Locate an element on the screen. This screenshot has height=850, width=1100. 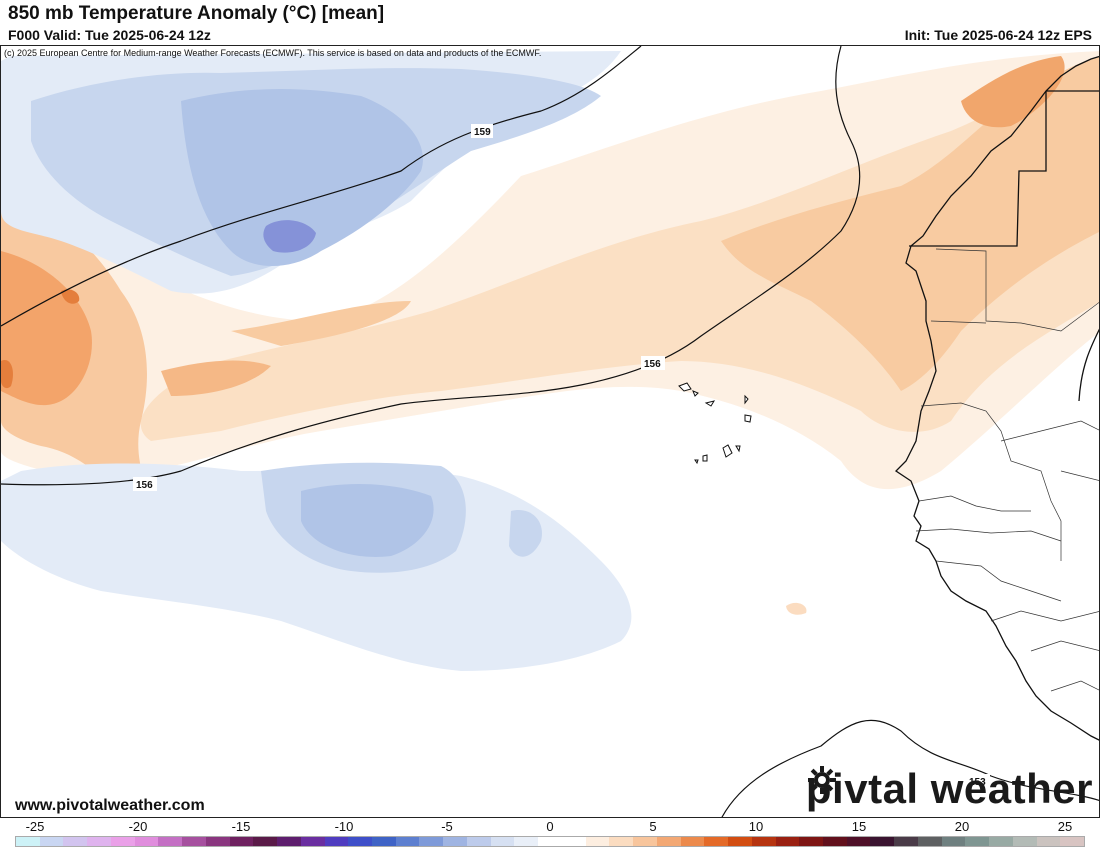
contour-label-156-west: 156 is located at coordinates (144, 485).